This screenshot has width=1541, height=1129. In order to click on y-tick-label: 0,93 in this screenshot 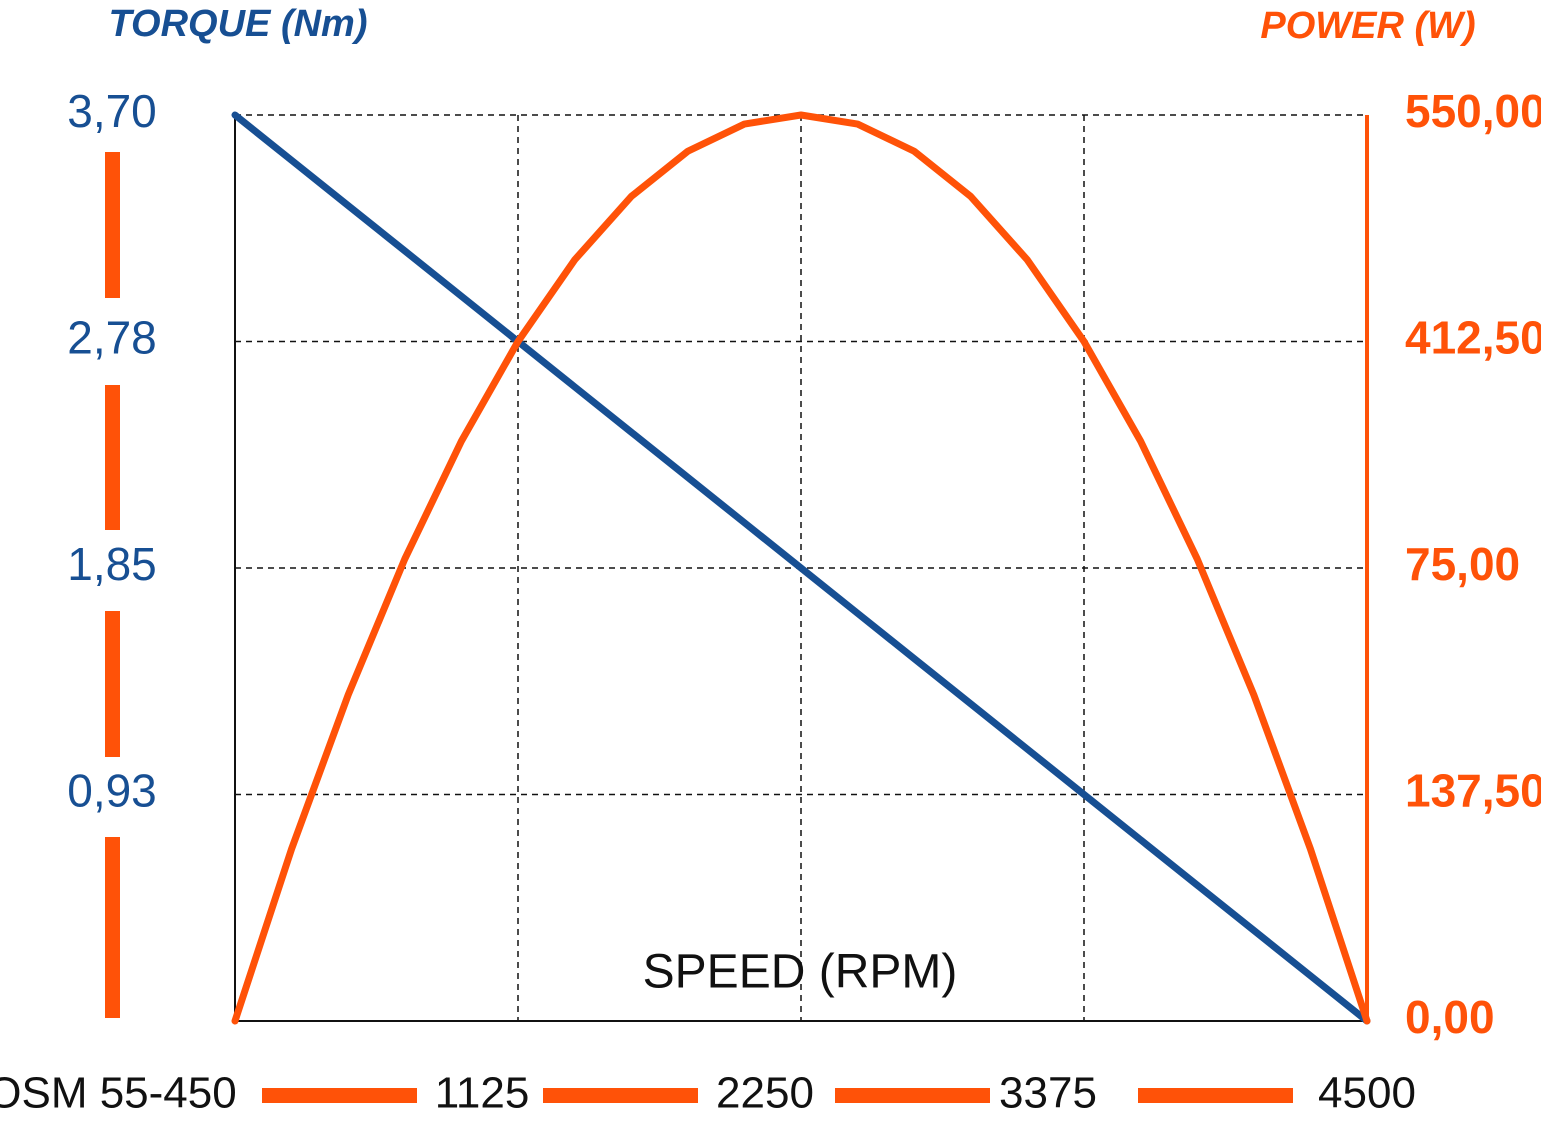, I will do `click(112, 791)`.